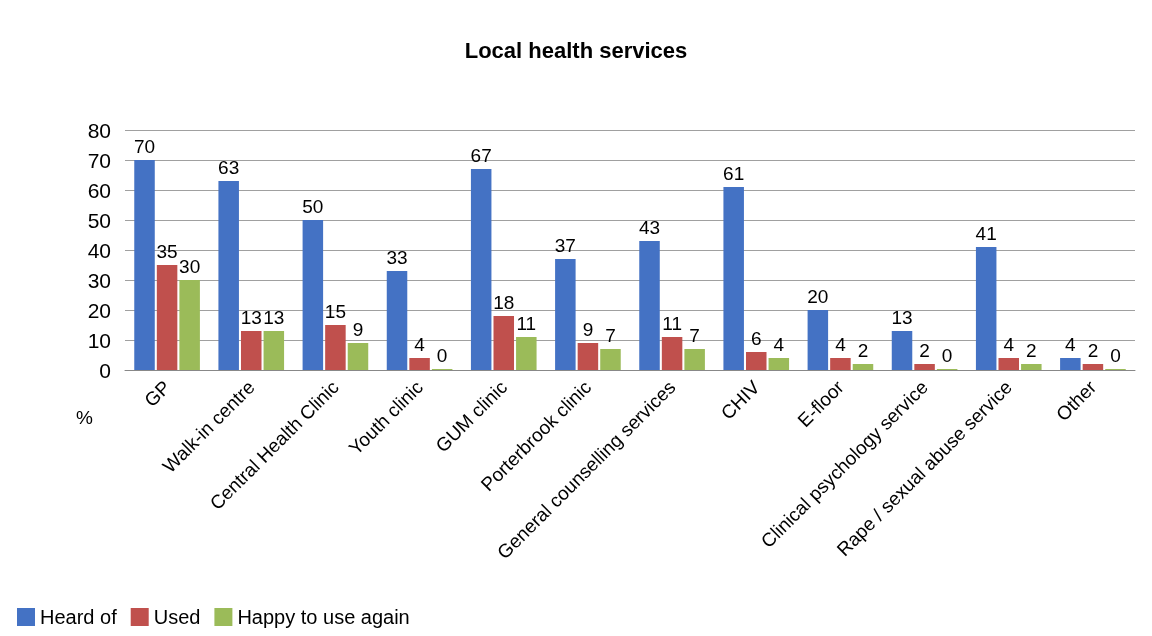  What do you see at coordinates (99, 310) in the screenshot?
I see `y-tick-label: 20` at bounding box center [99, 310].